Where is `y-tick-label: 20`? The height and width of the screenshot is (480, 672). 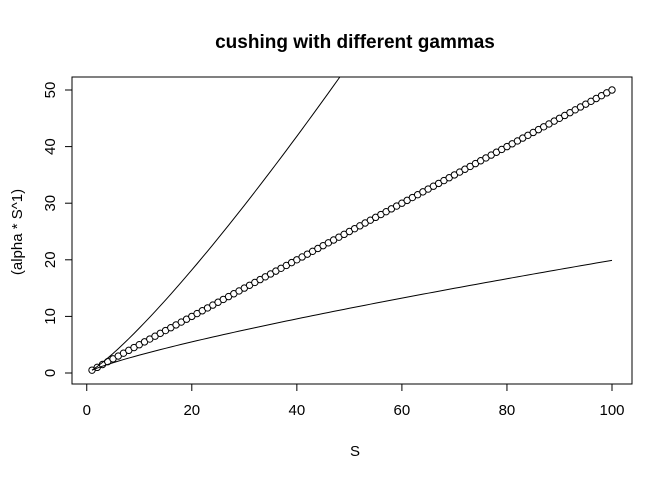
y-tick-label: 20 is located at coordinates (50, 259).